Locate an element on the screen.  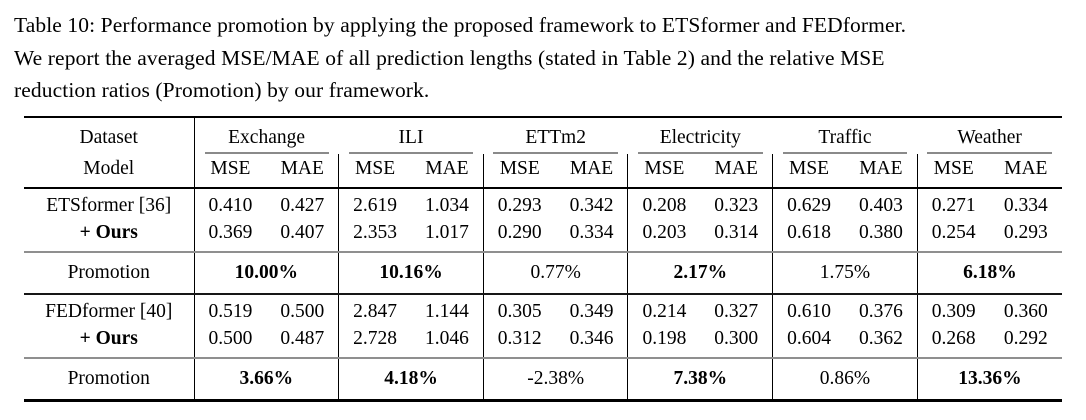
metric-cell: 0.203 is located at coordinates (664, 235).